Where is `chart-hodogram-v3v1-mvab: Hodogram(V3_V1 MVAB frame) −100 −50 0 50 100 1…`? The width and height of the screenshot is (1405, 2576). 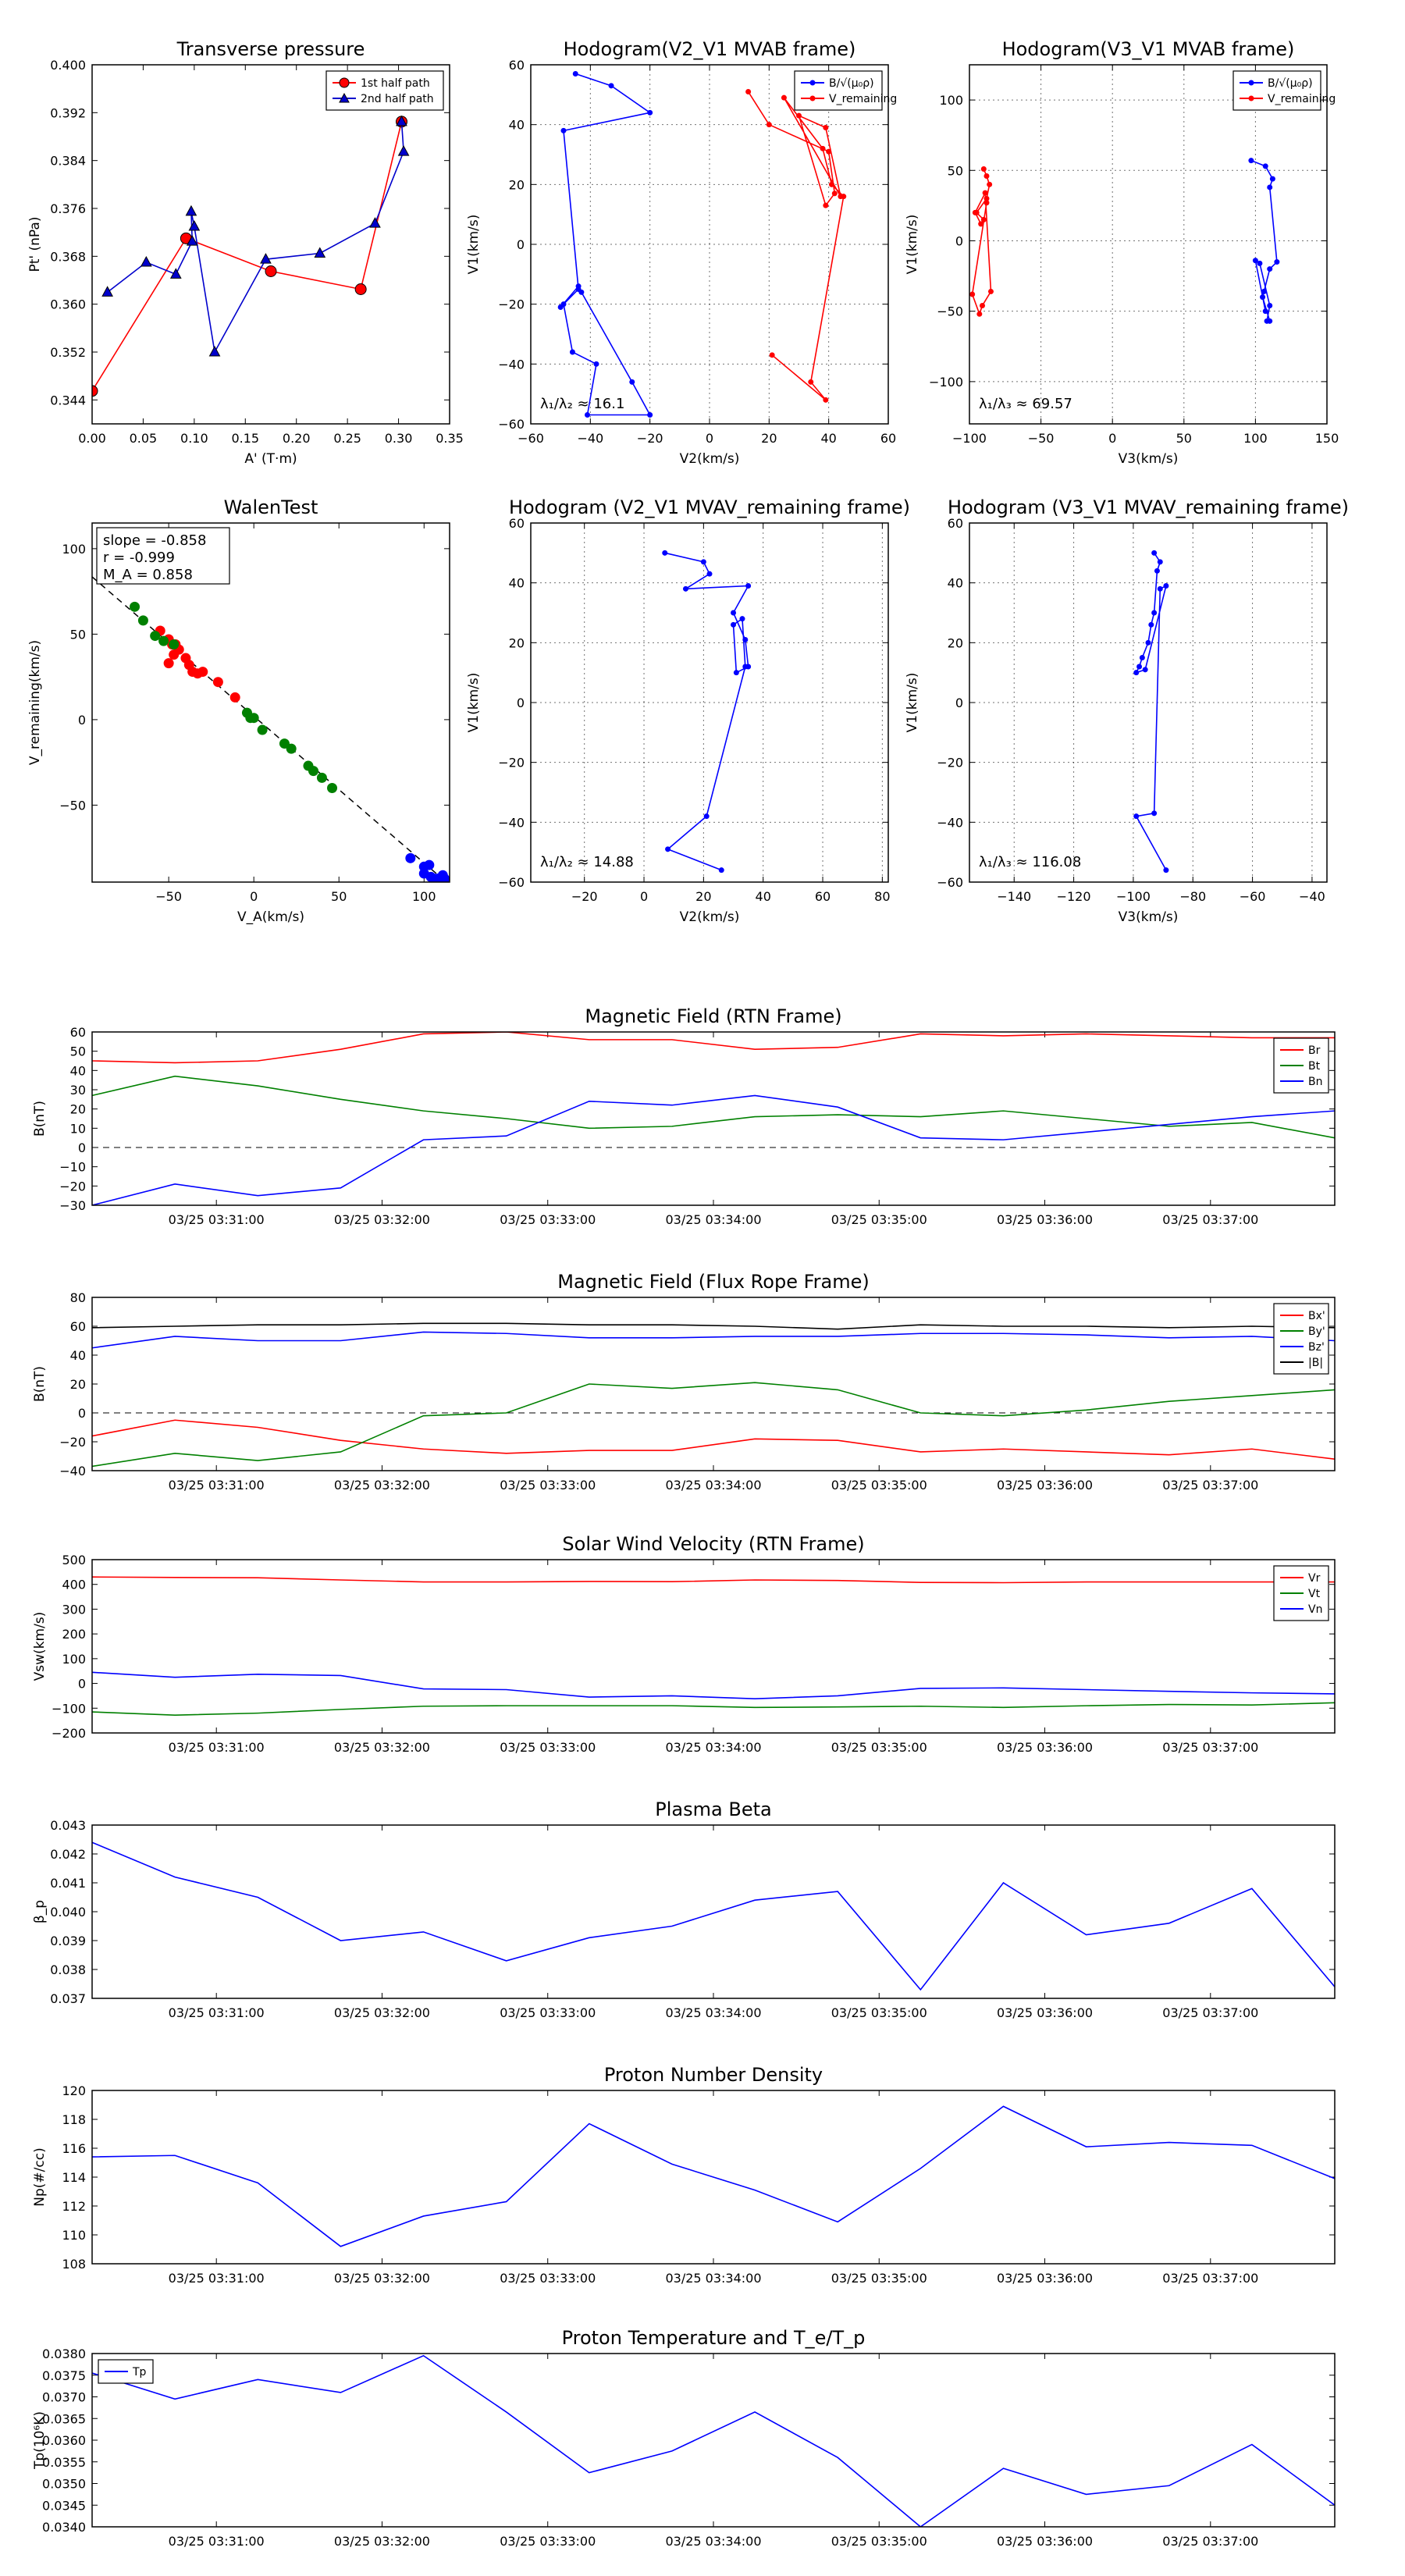
chart-hodogram-v3v1-mvab: Hodogram(V3_V1 MVAB frame) −100 −50 0 50 100 1… is located at coordinates (1122, 252).